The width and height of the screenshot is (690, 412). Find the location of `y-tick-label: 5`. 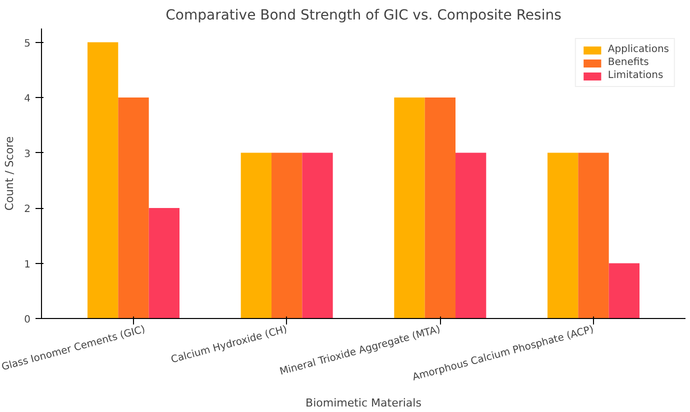

y-tick-label: 5 is located at coordinates (27, 44).